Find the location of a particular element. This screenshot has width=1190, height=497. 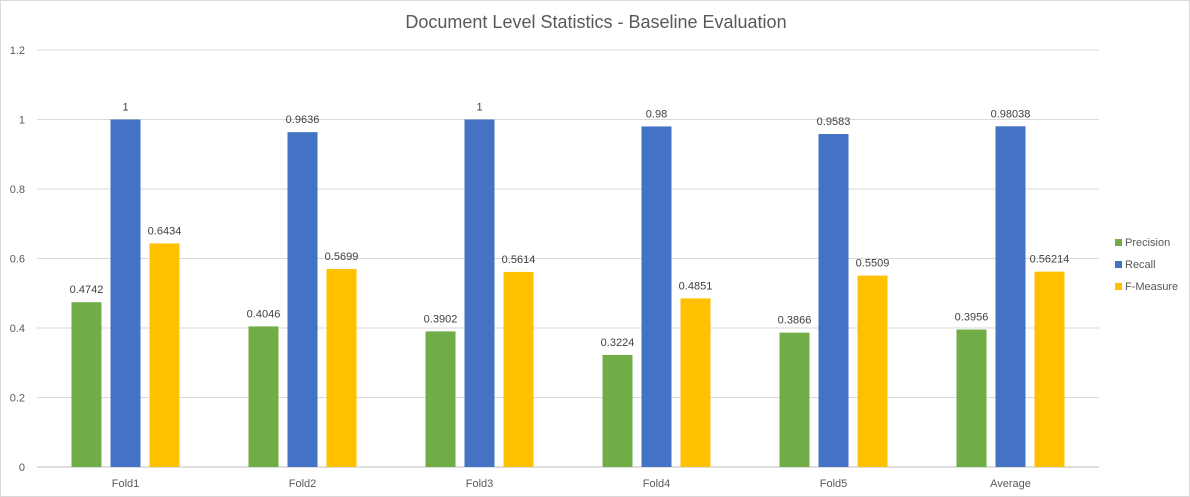

data-label: 0.3956 is located at coordinates (972, 318).